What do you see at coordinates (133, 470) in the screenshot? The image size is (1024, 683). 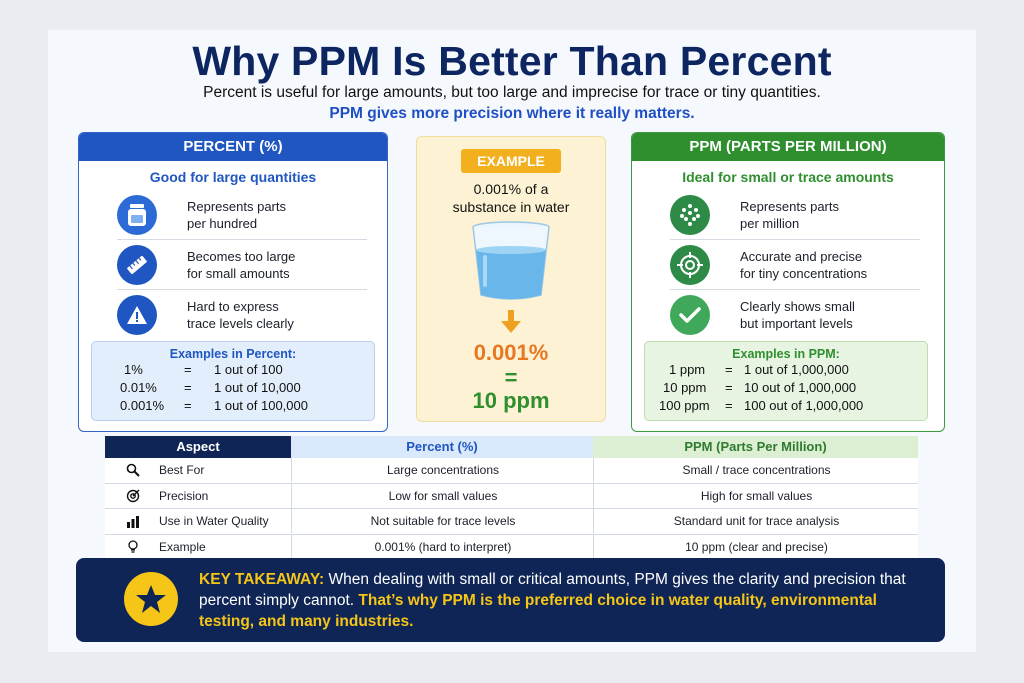 I see `search-icon` at bounding box center [133, 470].